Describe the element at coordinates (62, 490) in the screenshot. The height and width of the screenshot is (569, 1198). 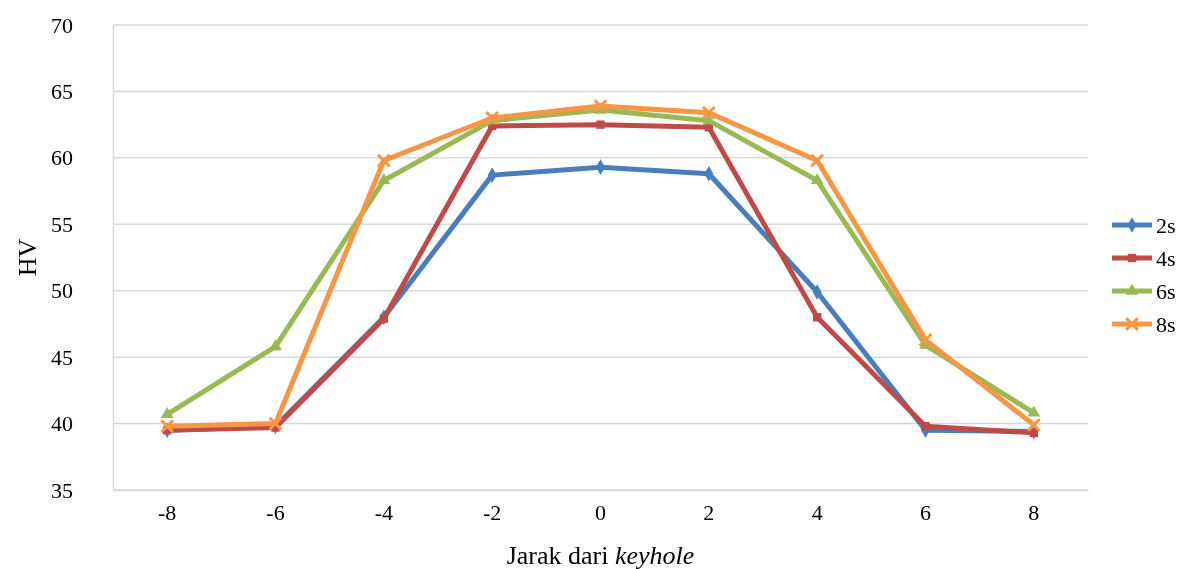
I see `y-tick-label: 35` at that location.